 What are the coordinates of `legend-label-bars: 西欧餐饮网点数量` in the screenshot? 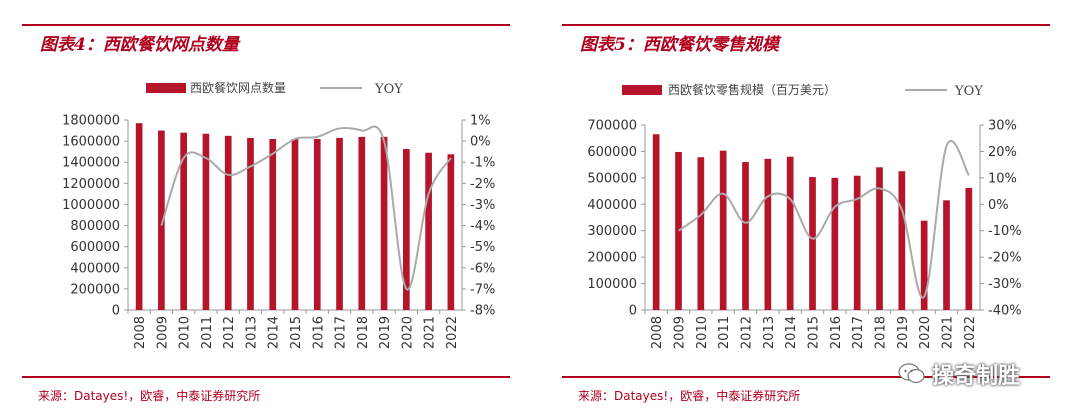 It's located at (238, 87).